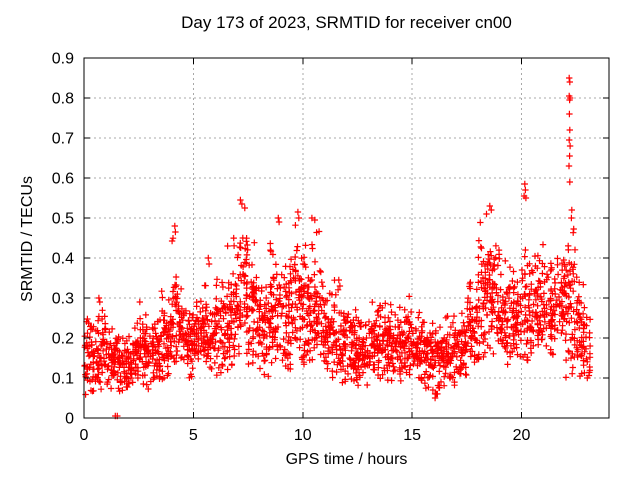  Describe the element at coordinates (303, 435) in the screenshot. I see `x-tick-label: 10` at that location.